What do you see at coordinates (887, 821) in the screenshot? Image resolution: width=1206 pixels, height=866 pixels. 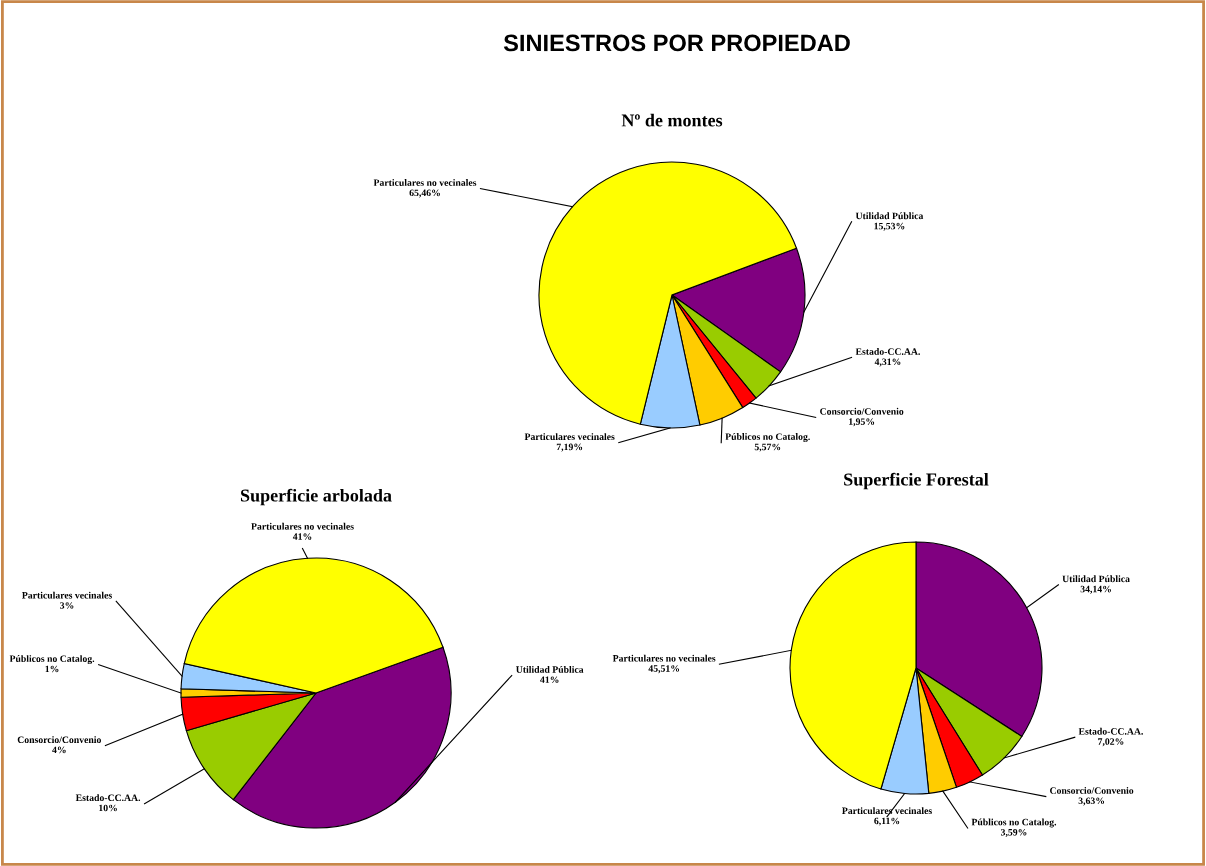 I see `data-label: 6,11%` at bounding box center [887, 821].